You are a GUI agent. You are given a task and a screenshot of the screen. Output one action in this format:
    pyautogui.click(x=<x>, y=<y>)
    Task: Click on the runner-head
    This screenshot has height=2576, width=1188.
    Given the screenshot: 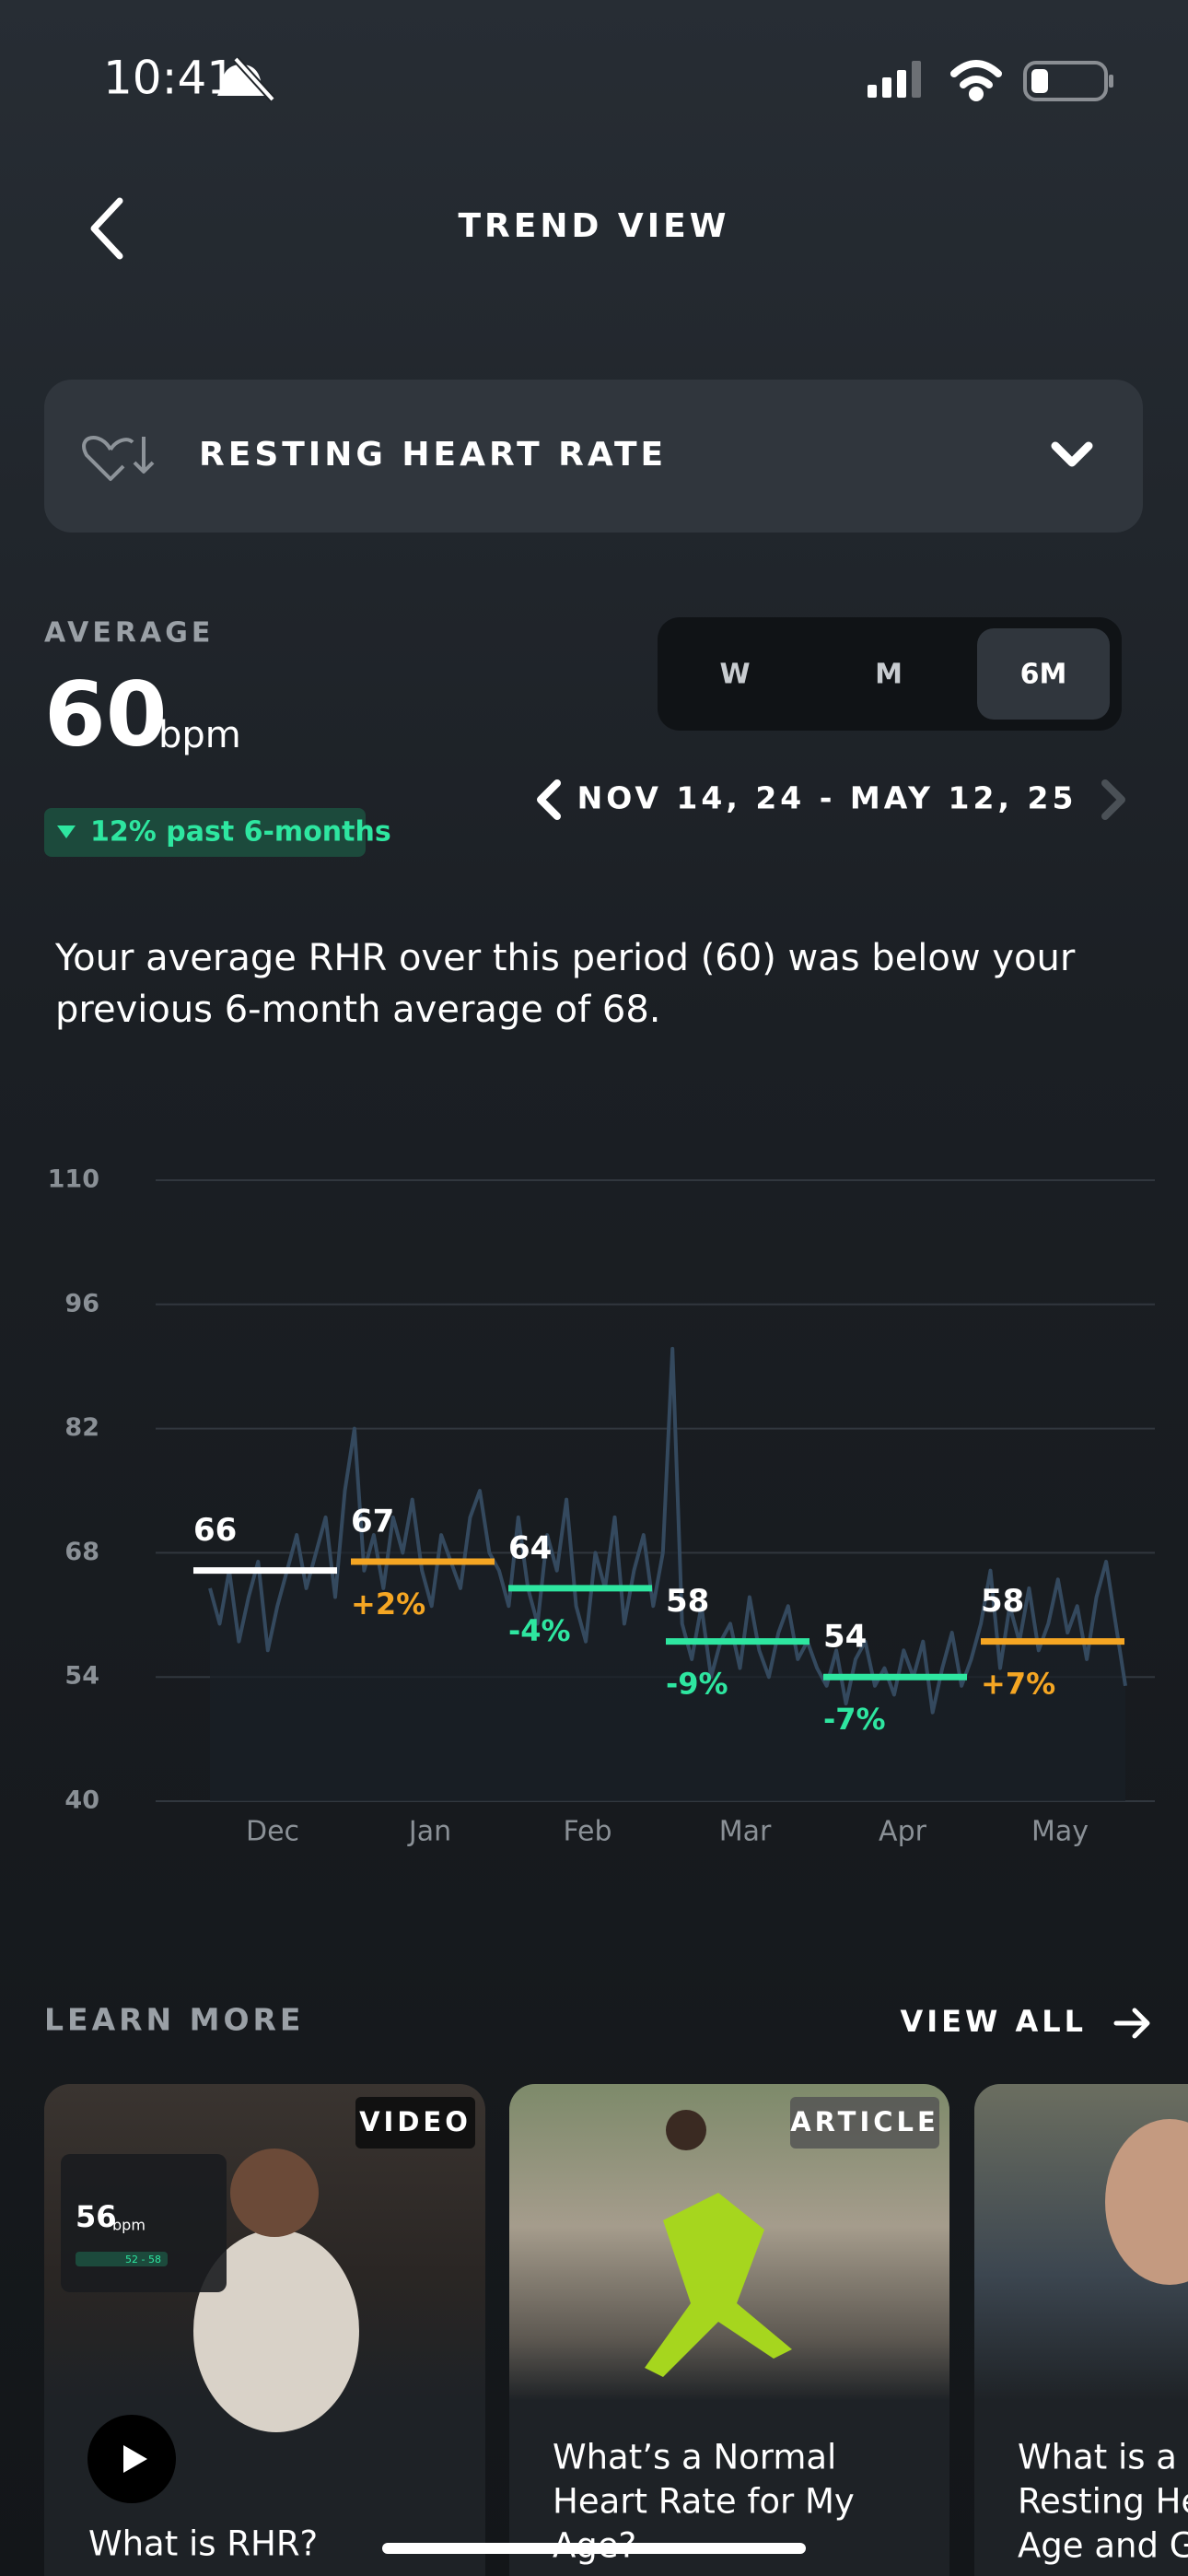 What is the action you would take?
    pyautogui.click(x=686, y=2130)
    